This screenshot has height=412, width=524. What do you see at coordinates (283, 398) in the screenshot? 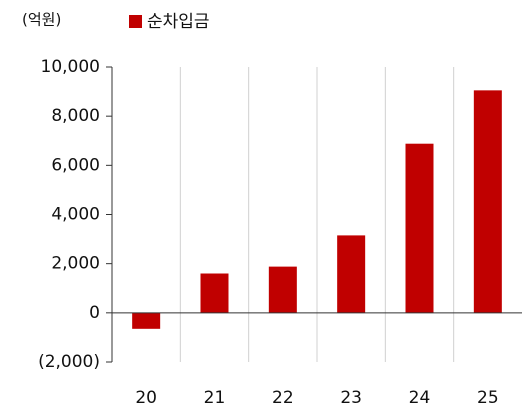
I see `x-tick-label: 22` at bounding box center [283, 398].